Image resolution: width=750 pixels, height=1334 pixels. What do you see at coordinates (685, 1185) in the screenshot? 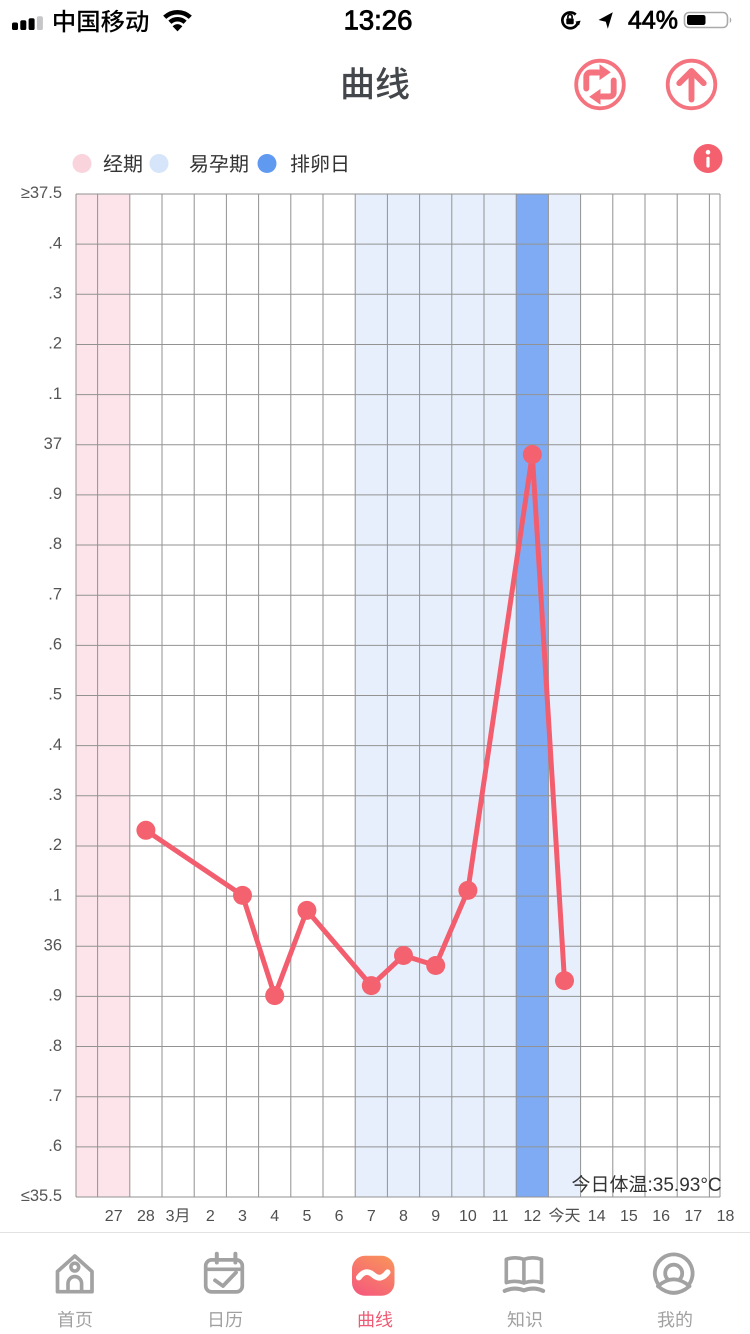
I see `svg-text: :35.93°C` at bounding box center [685, 1185].